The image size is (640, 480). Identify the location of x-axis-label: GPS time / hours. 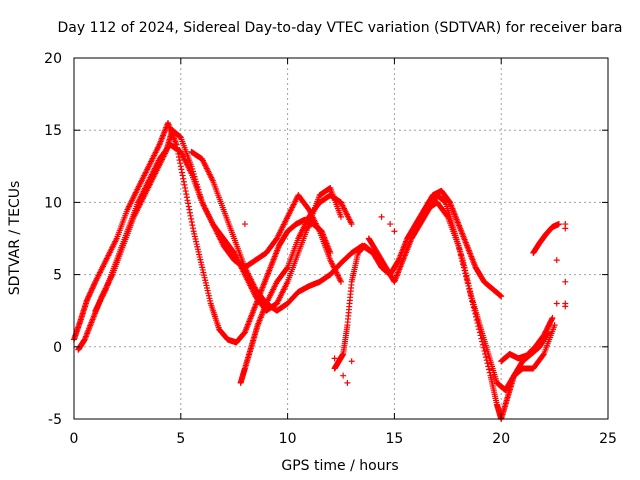
(339, 466).